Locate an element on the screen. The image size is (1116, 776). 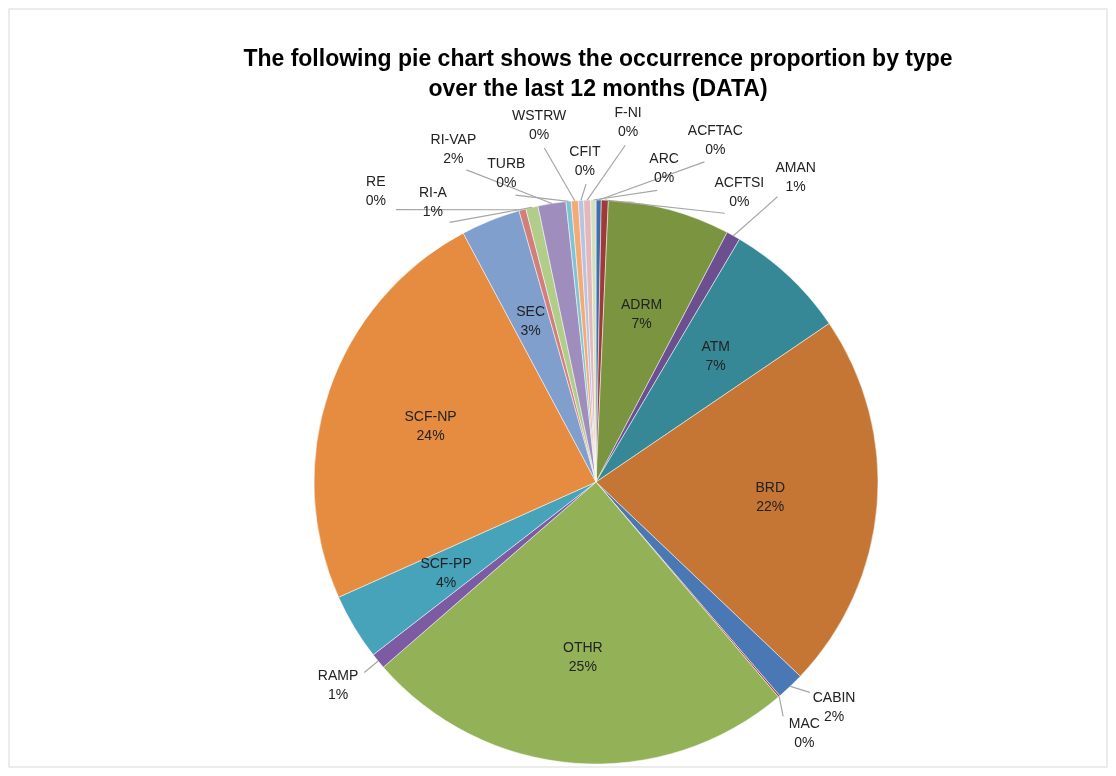
slice-label: ARC is located at coordinates (664, 157).